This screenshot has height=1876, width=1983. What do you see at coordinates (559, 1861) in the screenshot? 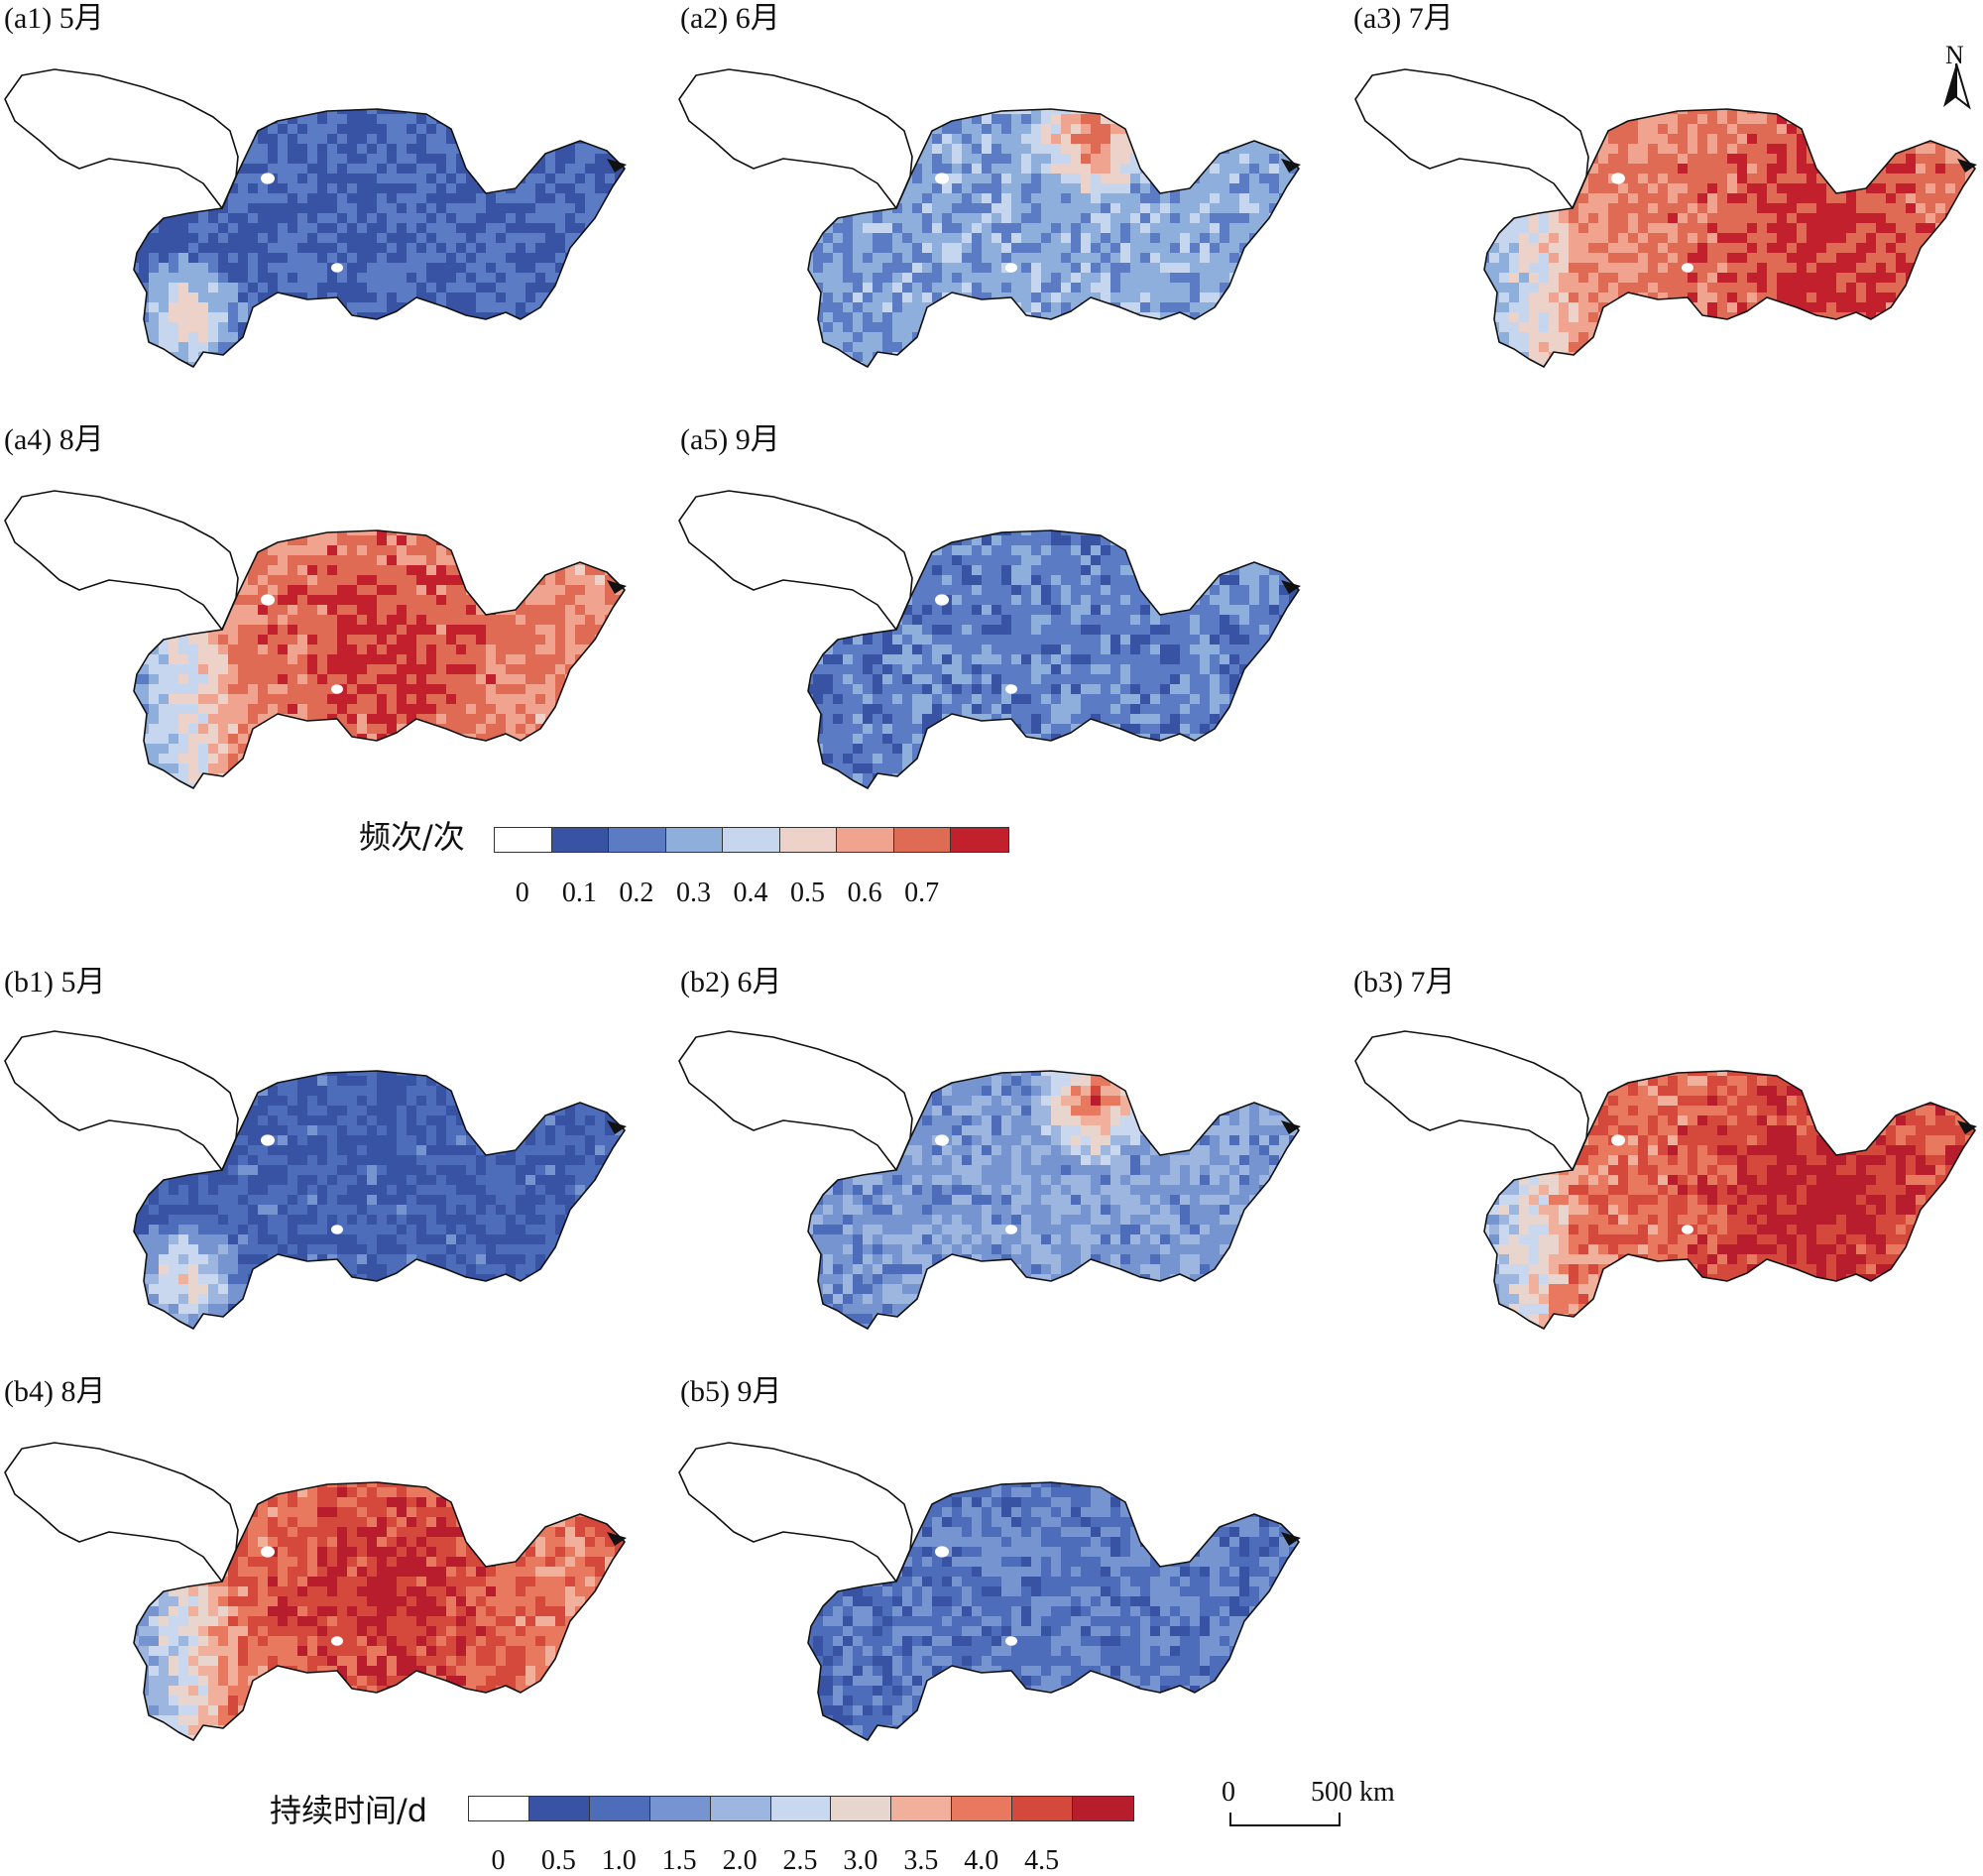
I see `legend-duration-tick-label: 0.5` at bounding box center [559, 1861].